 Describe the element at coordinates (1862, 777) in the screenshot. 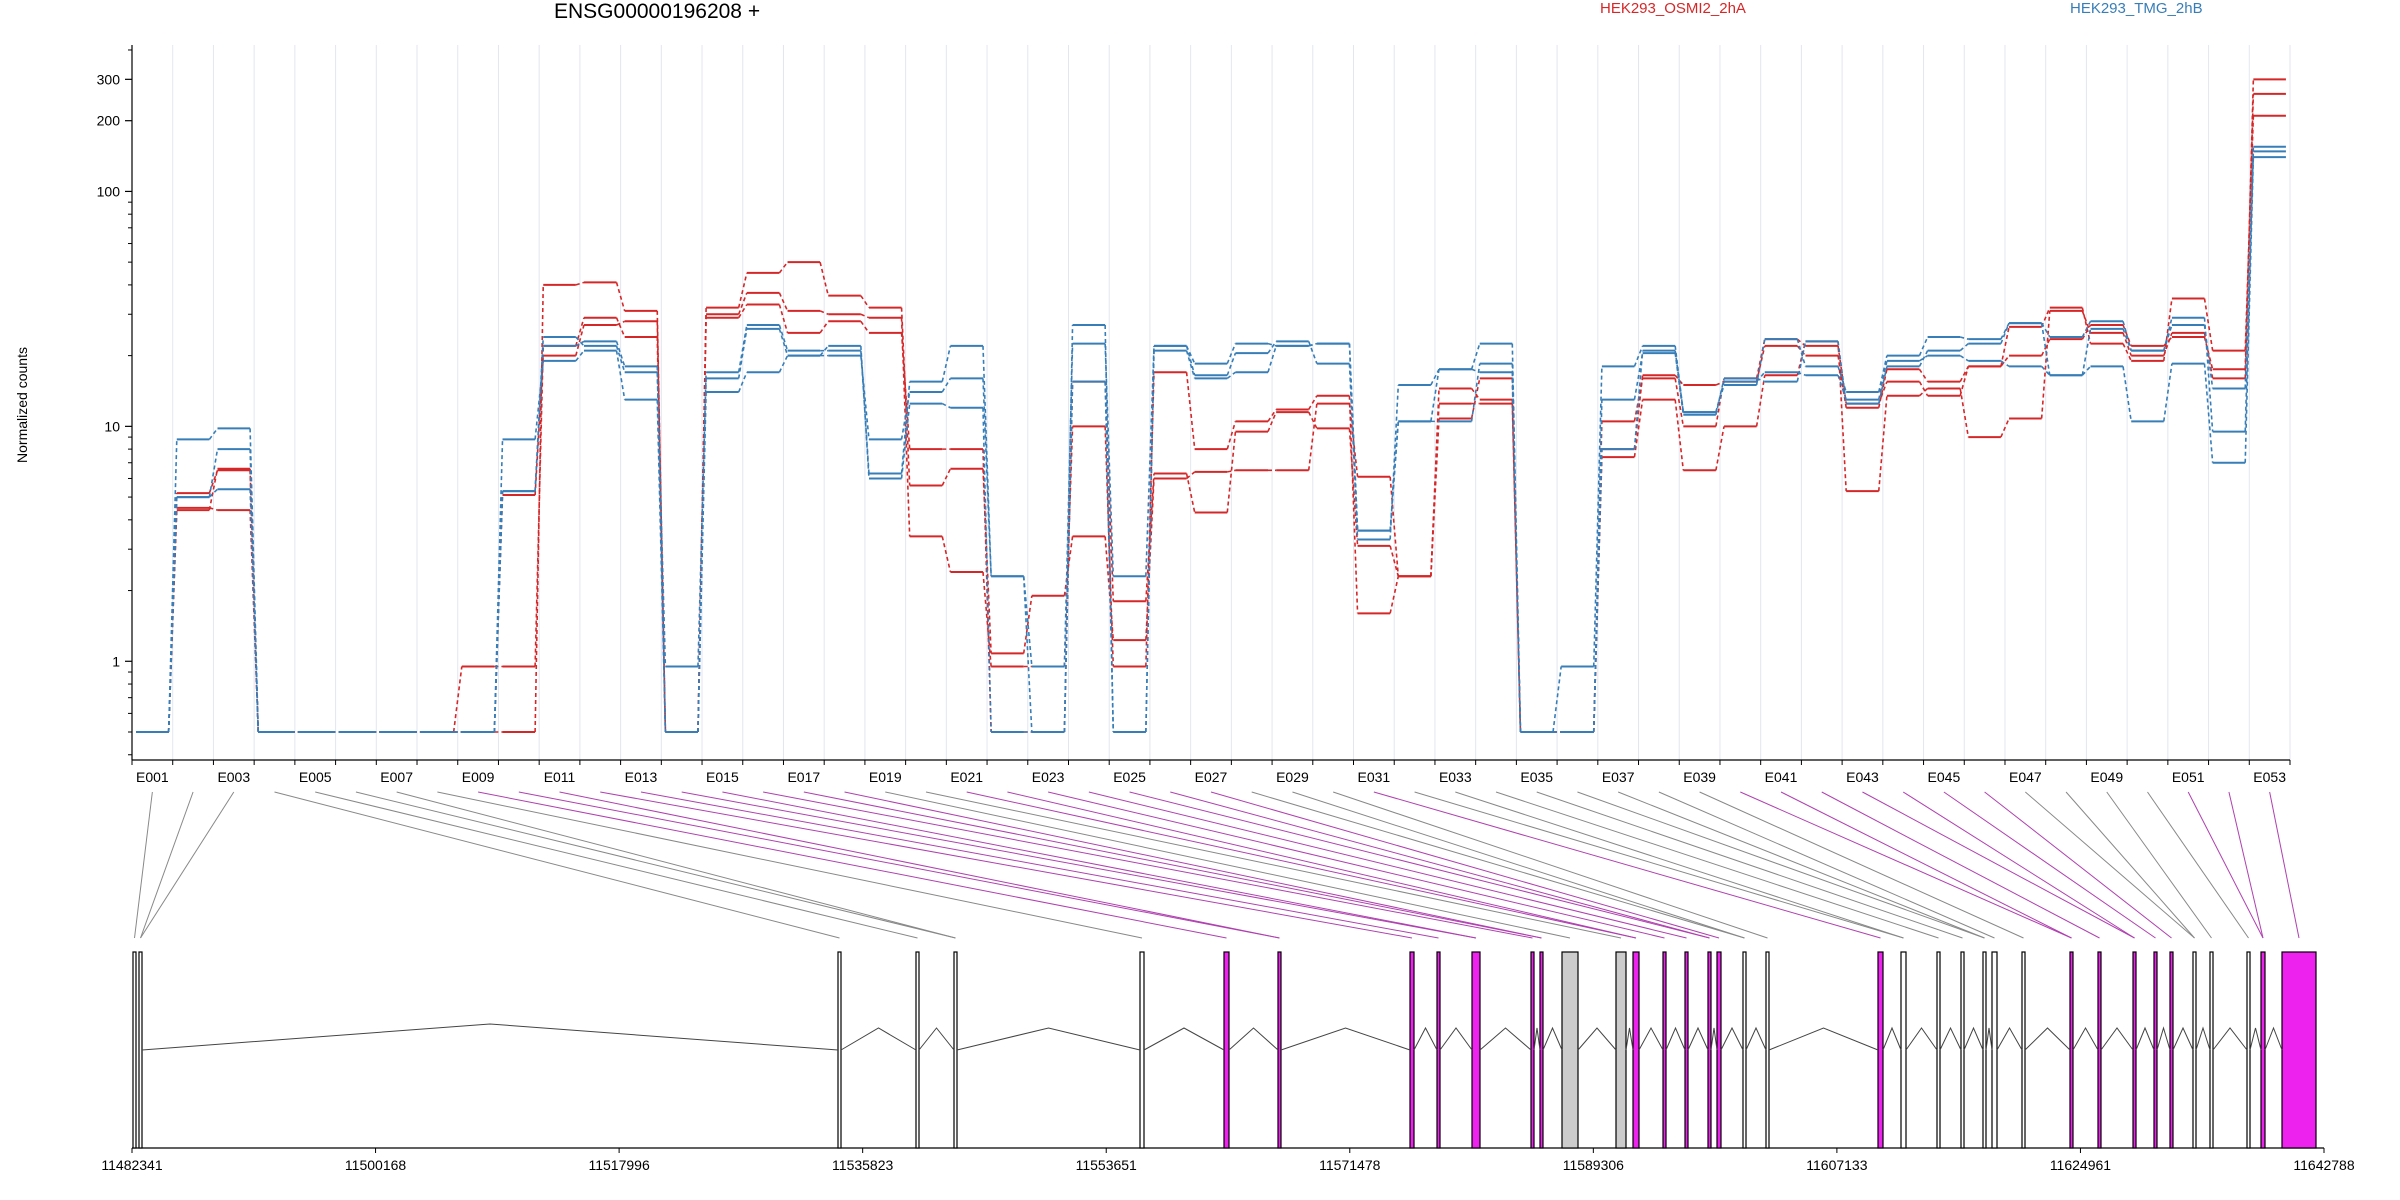

I see `x-tick-label: E043` at that location.